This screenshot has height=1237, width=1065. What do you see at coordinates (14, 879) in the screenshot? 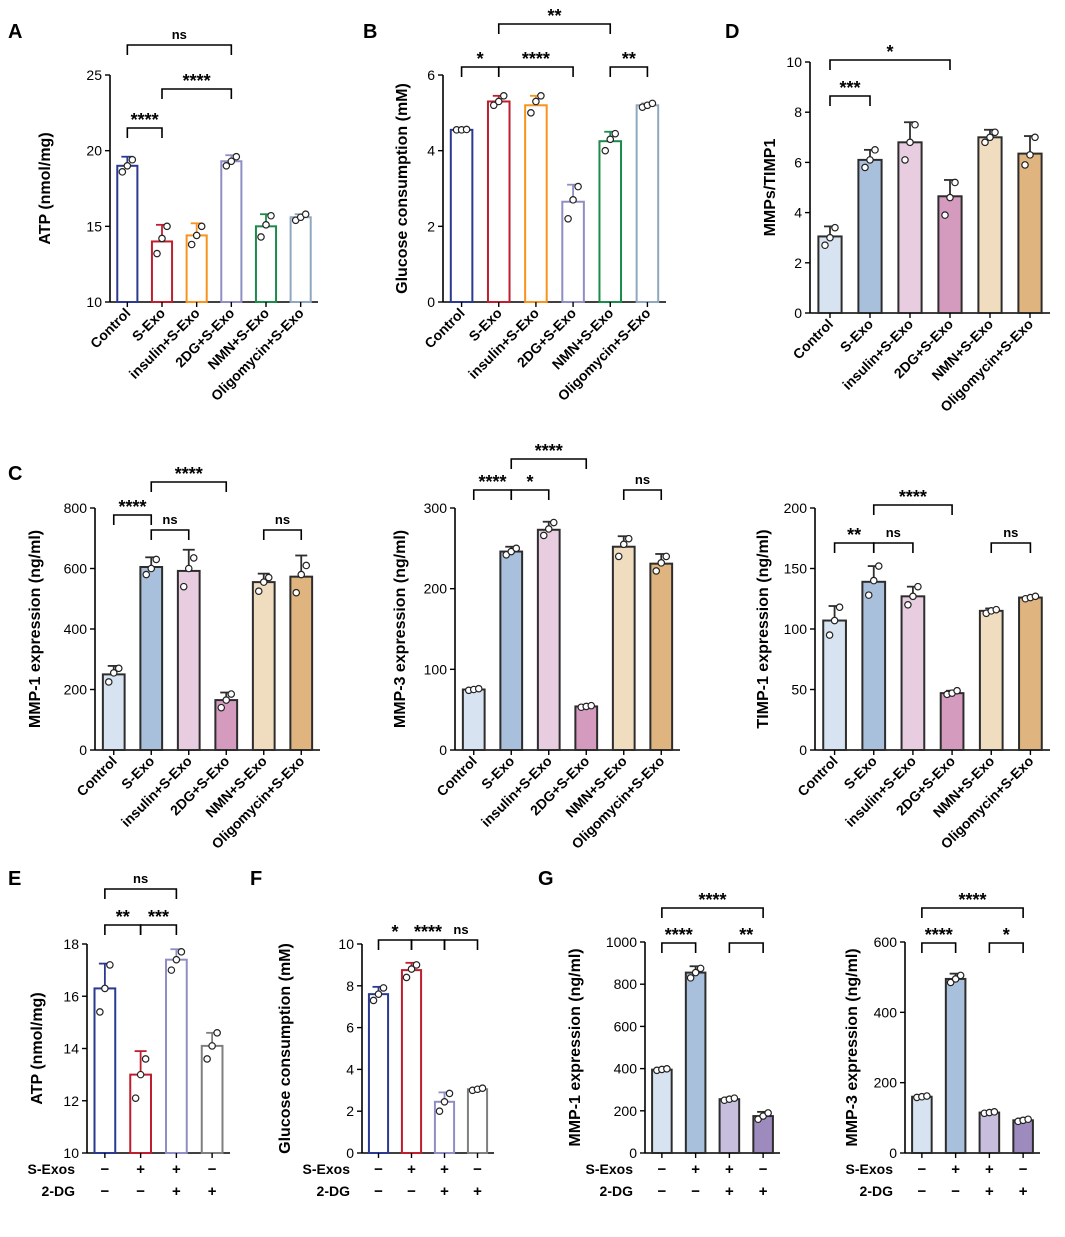
I see `panel-label-E: E` at bounding box center [14, 879].